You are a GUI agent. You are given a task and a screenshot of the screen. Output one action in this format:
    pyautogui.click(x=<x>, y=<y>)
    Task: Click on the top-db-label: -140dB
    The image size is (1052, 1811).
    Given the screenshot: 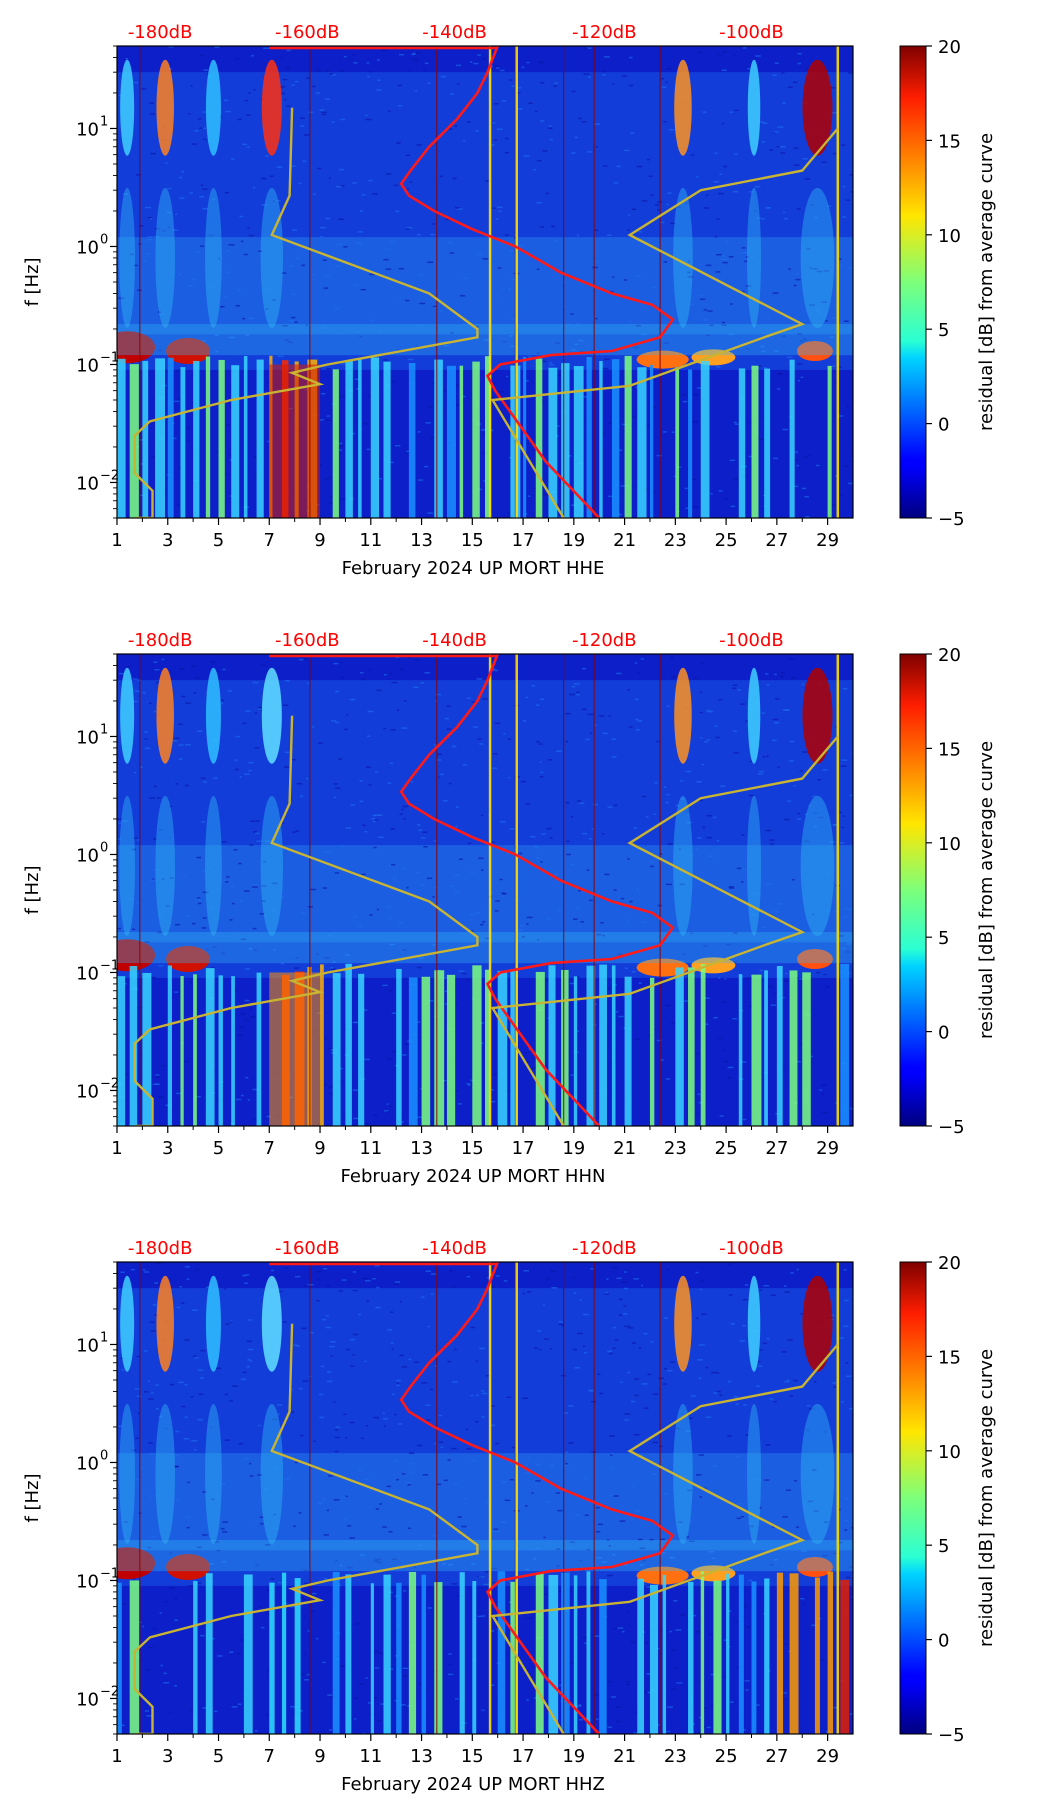 What is the action you would take?
    pyautogui.click(x=454, y=32)
    